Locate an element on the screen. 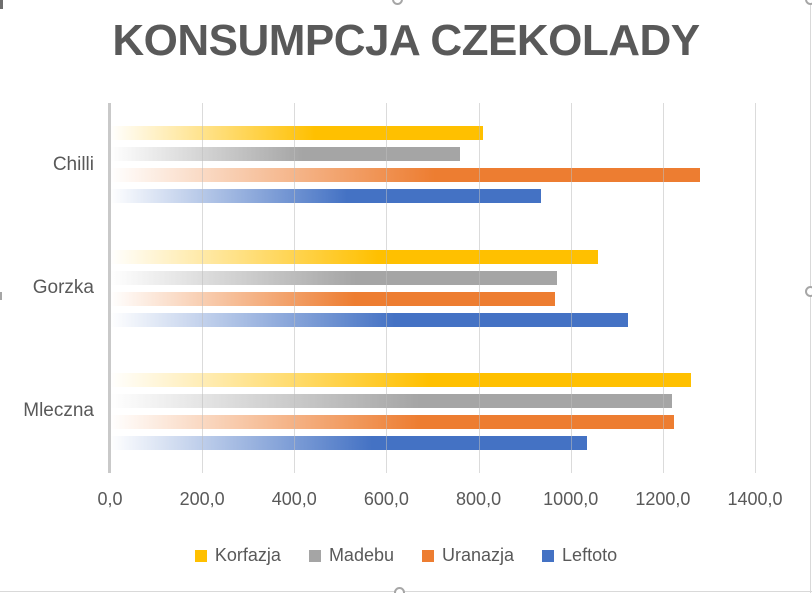 The width and height of the screenshot is (812, 593). chart-title: KONSUMPCJA CZEKOLADY is located at coordinates (406, 40).